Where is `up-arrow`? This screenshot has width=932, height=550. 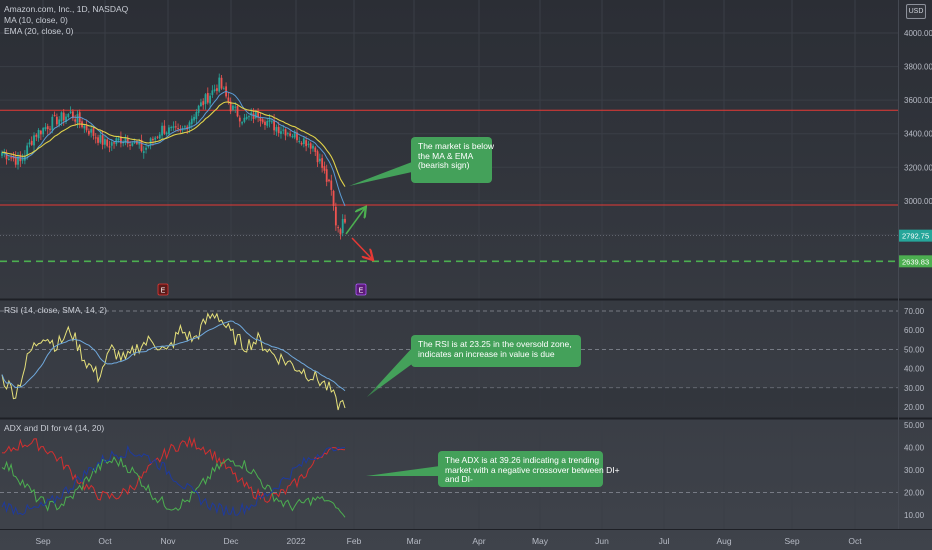 up-arrow is located at coordinates (355, 221).